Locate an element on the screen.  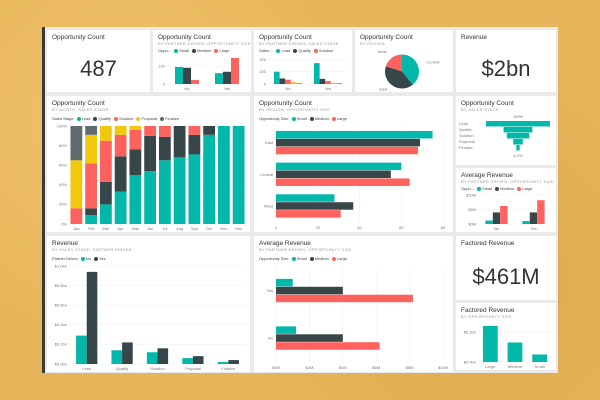
chart-plot: 0 20 40 60 80 East Central West is located at coordinates (353, 178).